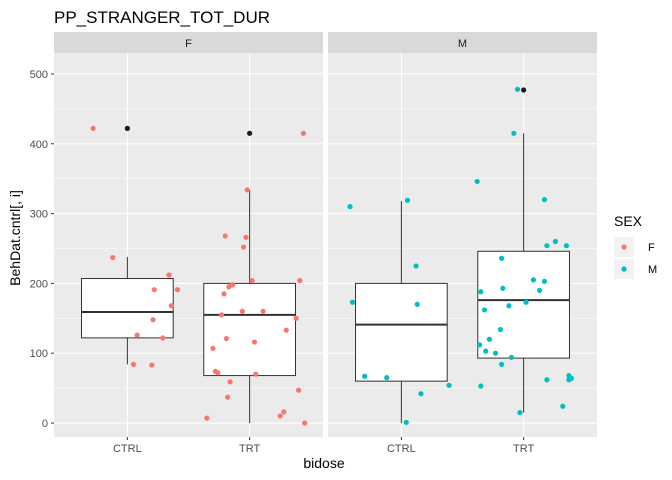  Describe the element at coordinates (39, 145) in the screenshot. I see `y-tick-label: 400` at that location.